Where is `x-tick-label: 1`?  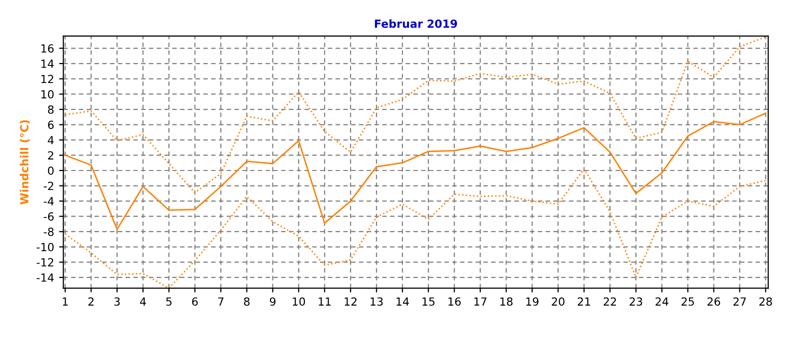
x-tick-label: 1 is located at coordinates (65, 302).